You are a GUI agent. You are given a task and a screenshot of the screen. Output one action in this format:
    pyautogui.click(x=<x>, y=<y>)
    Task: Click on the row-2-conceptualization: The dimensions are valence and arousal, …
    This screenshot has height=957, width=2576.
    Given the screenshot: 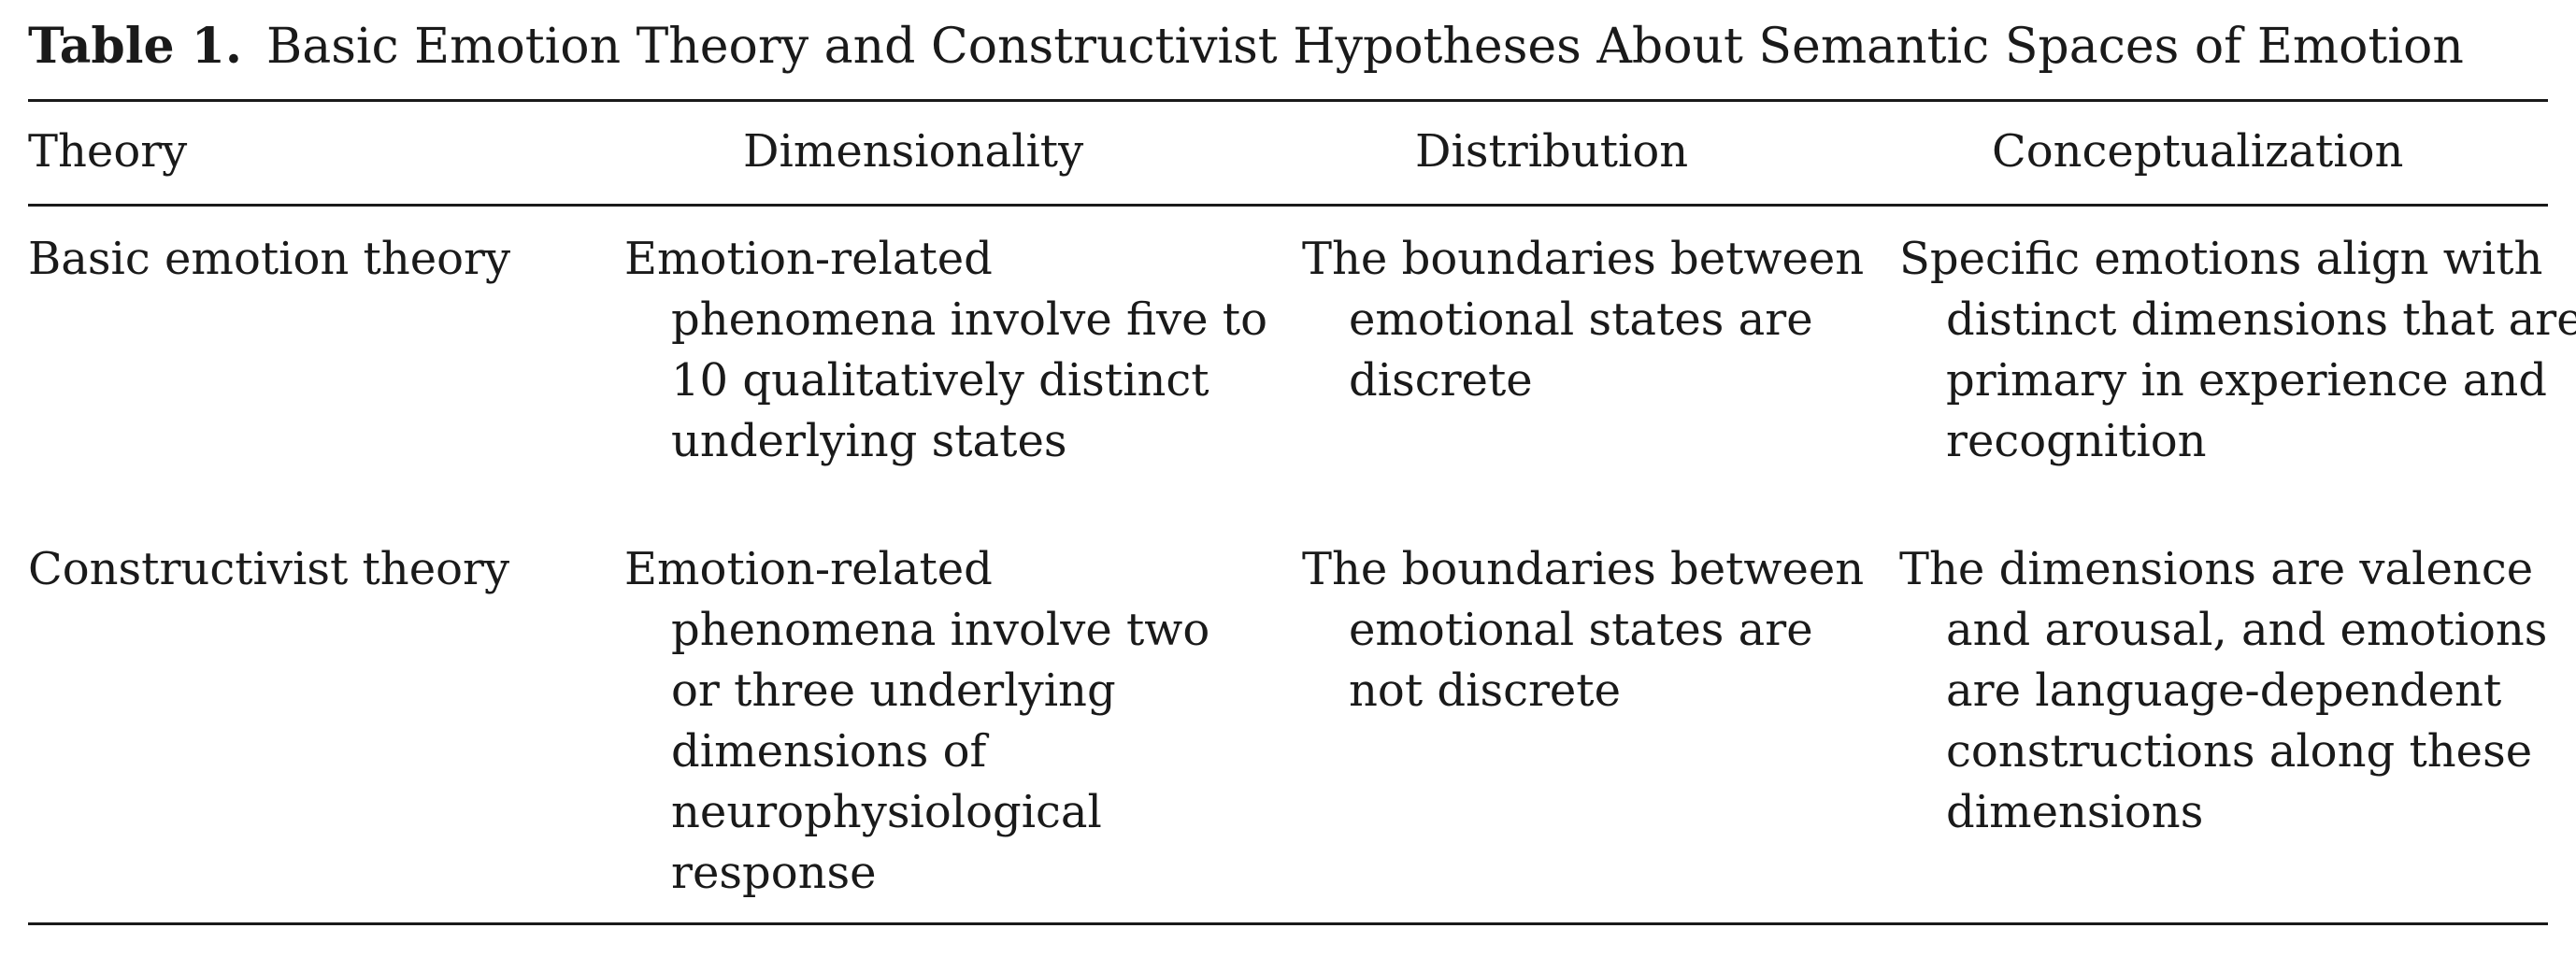 What is the action you would take?
    pyautogui.click(x=2223, y=691)
    